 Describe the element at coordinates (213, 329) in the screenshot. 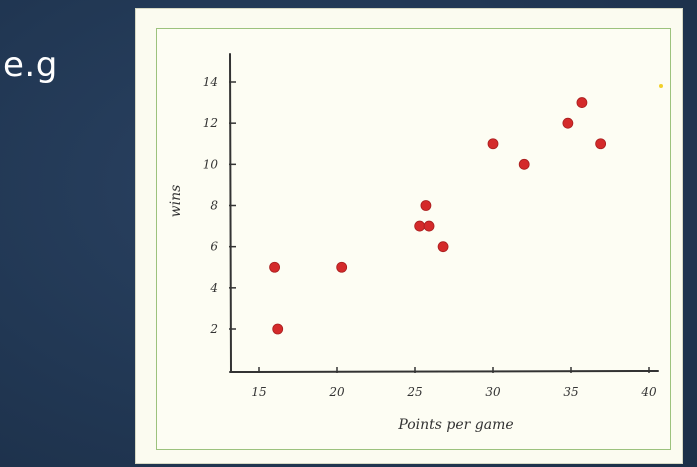

I see `y-tick-label: 2` at that location.